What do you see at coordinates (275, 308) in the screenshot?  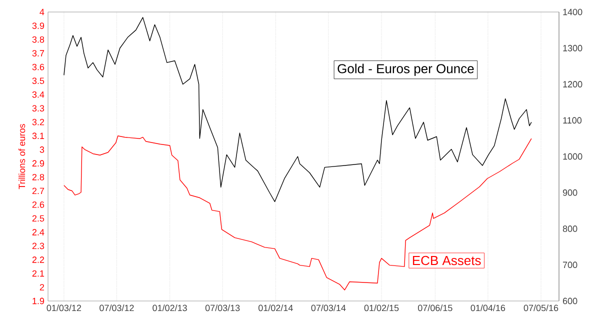 I see `x-tick-label: 01/02/14` at bounding box center [275, 308].